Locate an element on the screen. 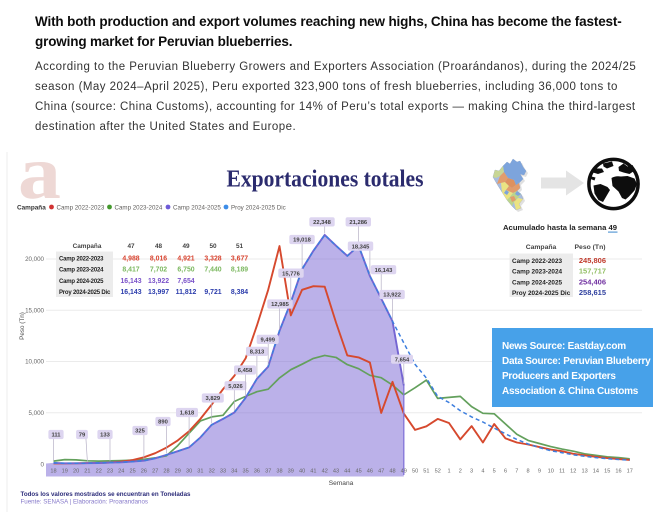  svg-text: 15,000 is located at coordinates (34, 310).